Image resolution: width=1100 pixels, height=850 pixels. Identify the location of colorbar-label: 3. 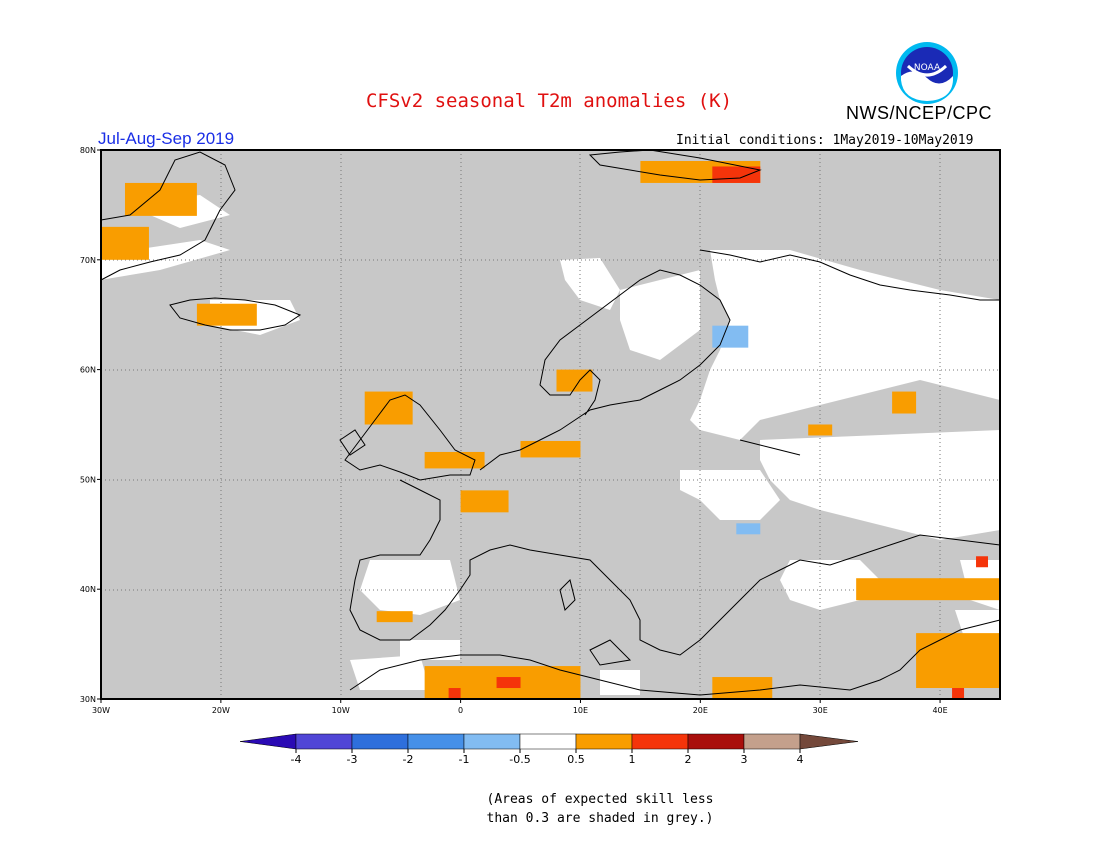
(744, 759).